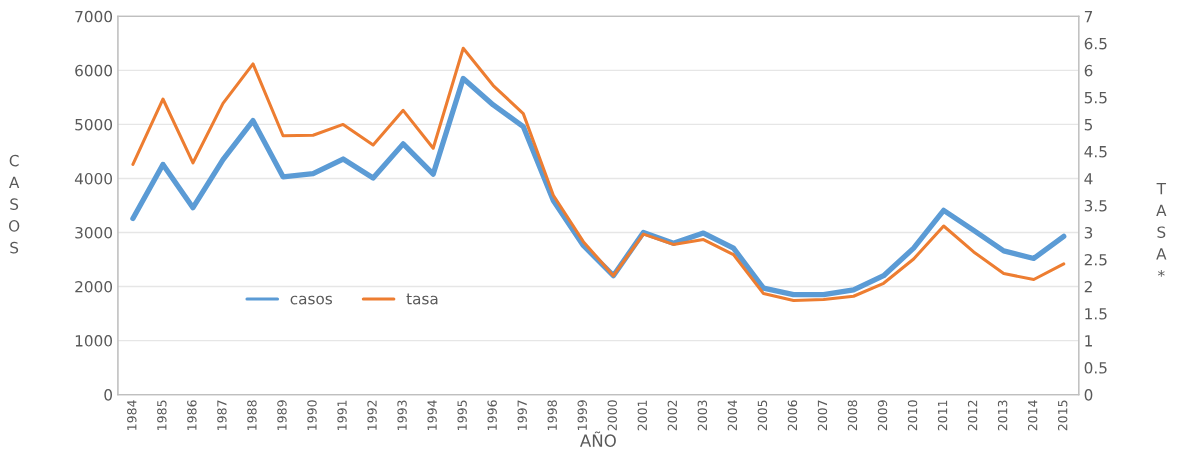 The height and width of the screenshot is (467, 1179). I want to click on y2-tick-label: 7, so click(1088, 17).